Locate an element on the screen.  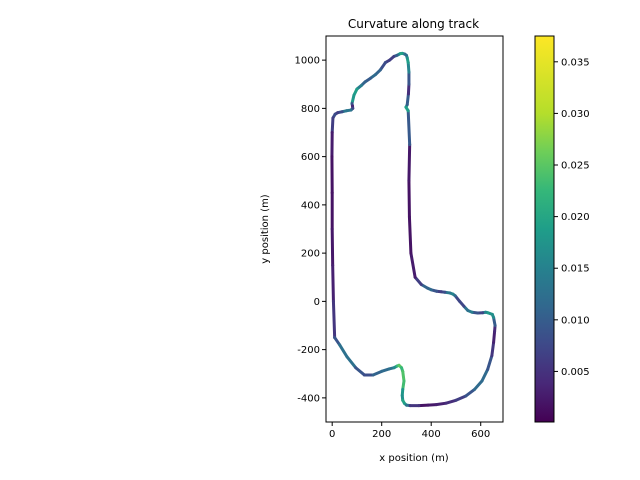
colorbar-gradient is located at coordinates (544, 229).